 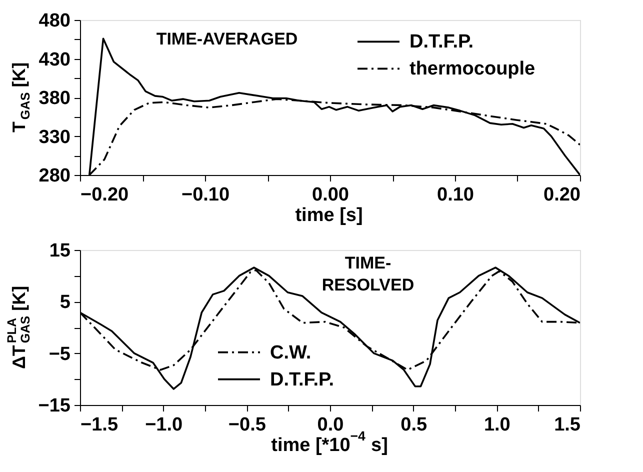 I want to click on legend-label: C.W., so click(x=291, y=353).